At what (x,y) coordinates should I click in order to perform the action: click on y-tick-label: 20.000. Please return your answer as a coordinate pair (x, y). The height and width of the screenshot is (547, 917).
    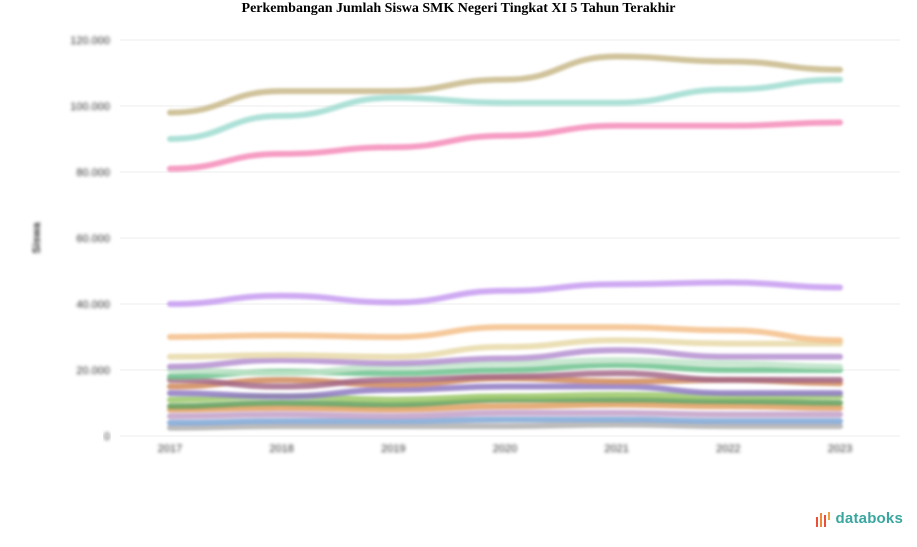
    Looking at the image, I should click on (93, 371).